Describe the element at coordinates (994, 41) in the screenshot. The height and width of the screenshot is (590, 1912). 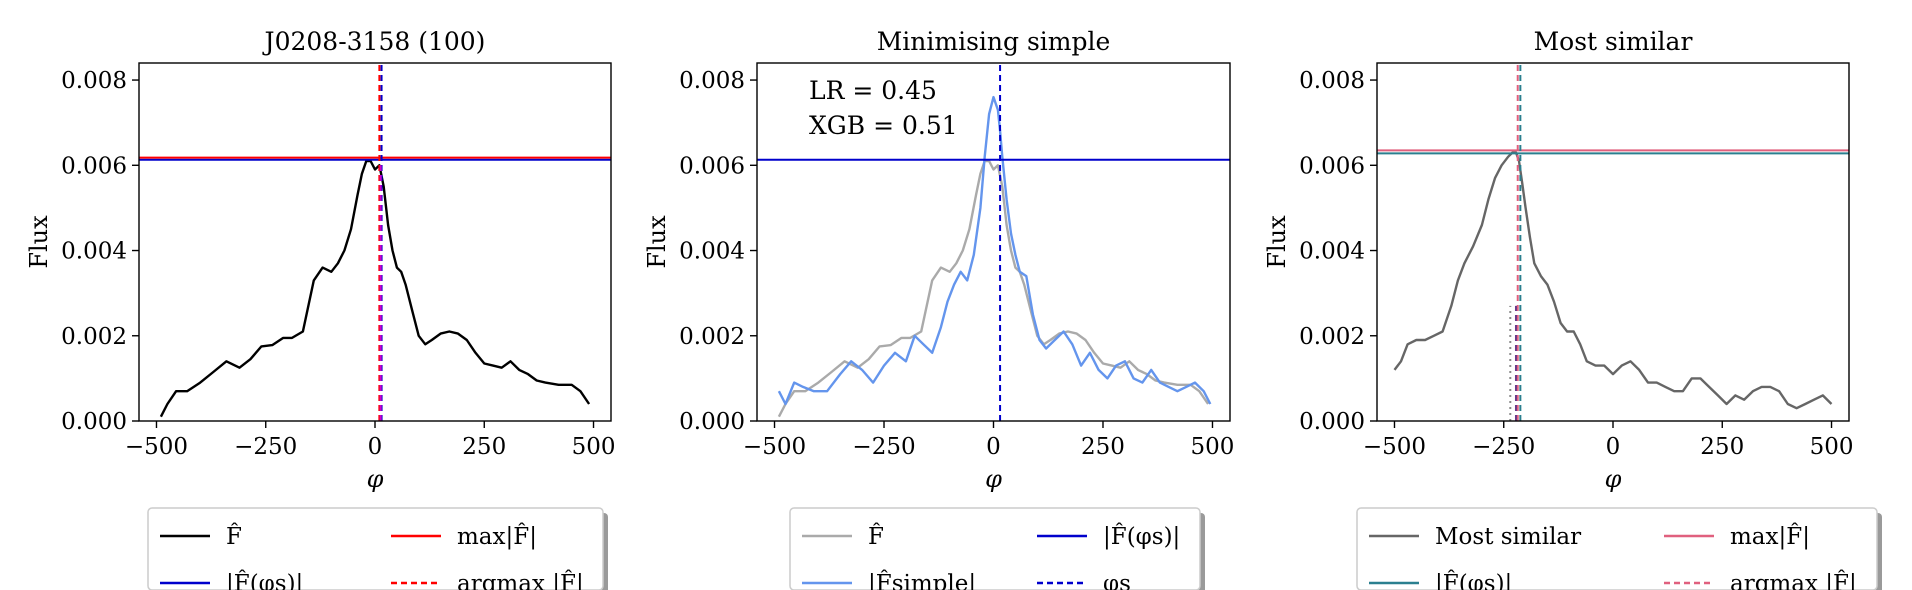
I see `chart-title: Minimising simple` at that location.